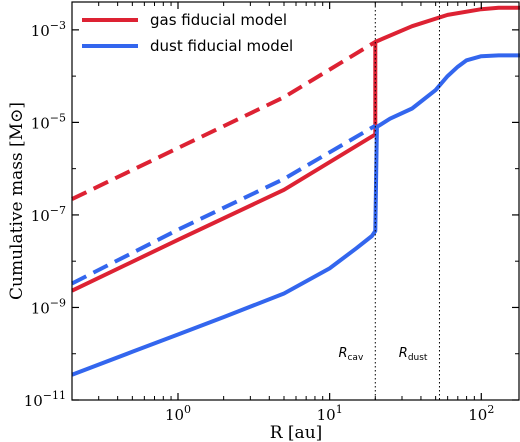 The width and height of the screenshot is (520, 442). What do you see at coordinates (413, 354) in the screenshot?
I see `vline-label-1: Rdust` at bounding box center [413, 354].